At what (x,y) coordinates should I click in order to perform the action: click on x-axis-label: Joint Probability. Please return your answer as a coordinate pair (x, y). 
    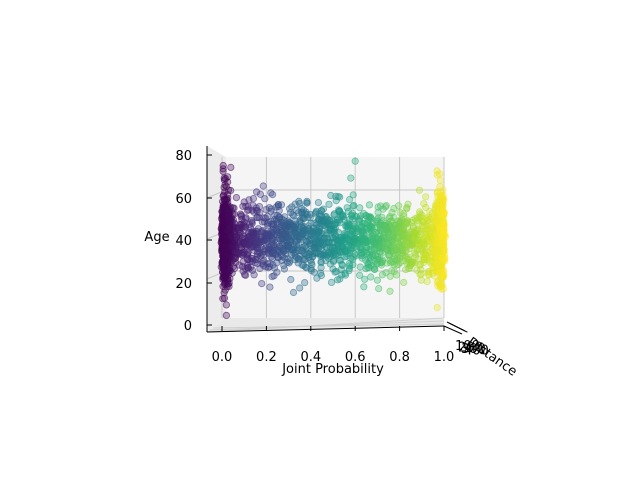
    Looking at the image, I should click on (332, 369).